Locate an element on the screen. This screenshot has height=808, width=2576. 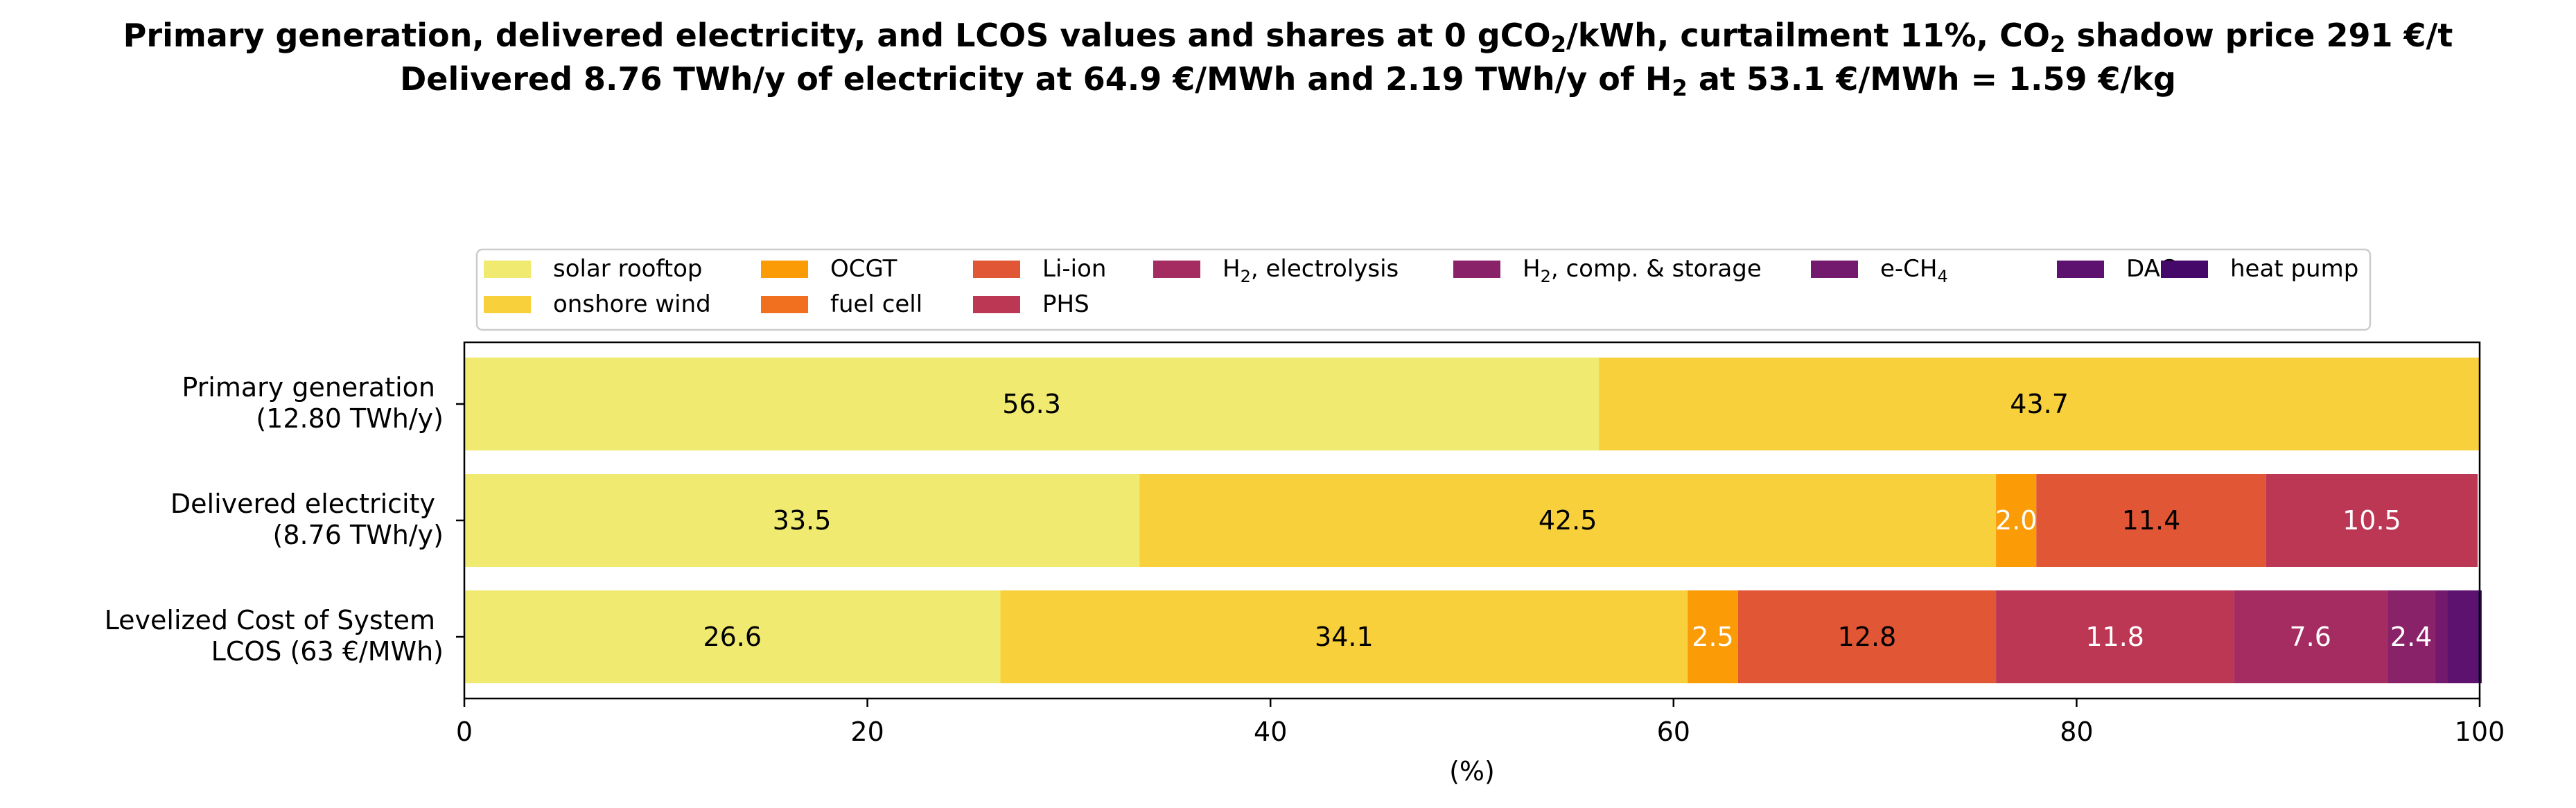
legend-label-li-ion: Li-ion is located at coordinates (1074, 269).